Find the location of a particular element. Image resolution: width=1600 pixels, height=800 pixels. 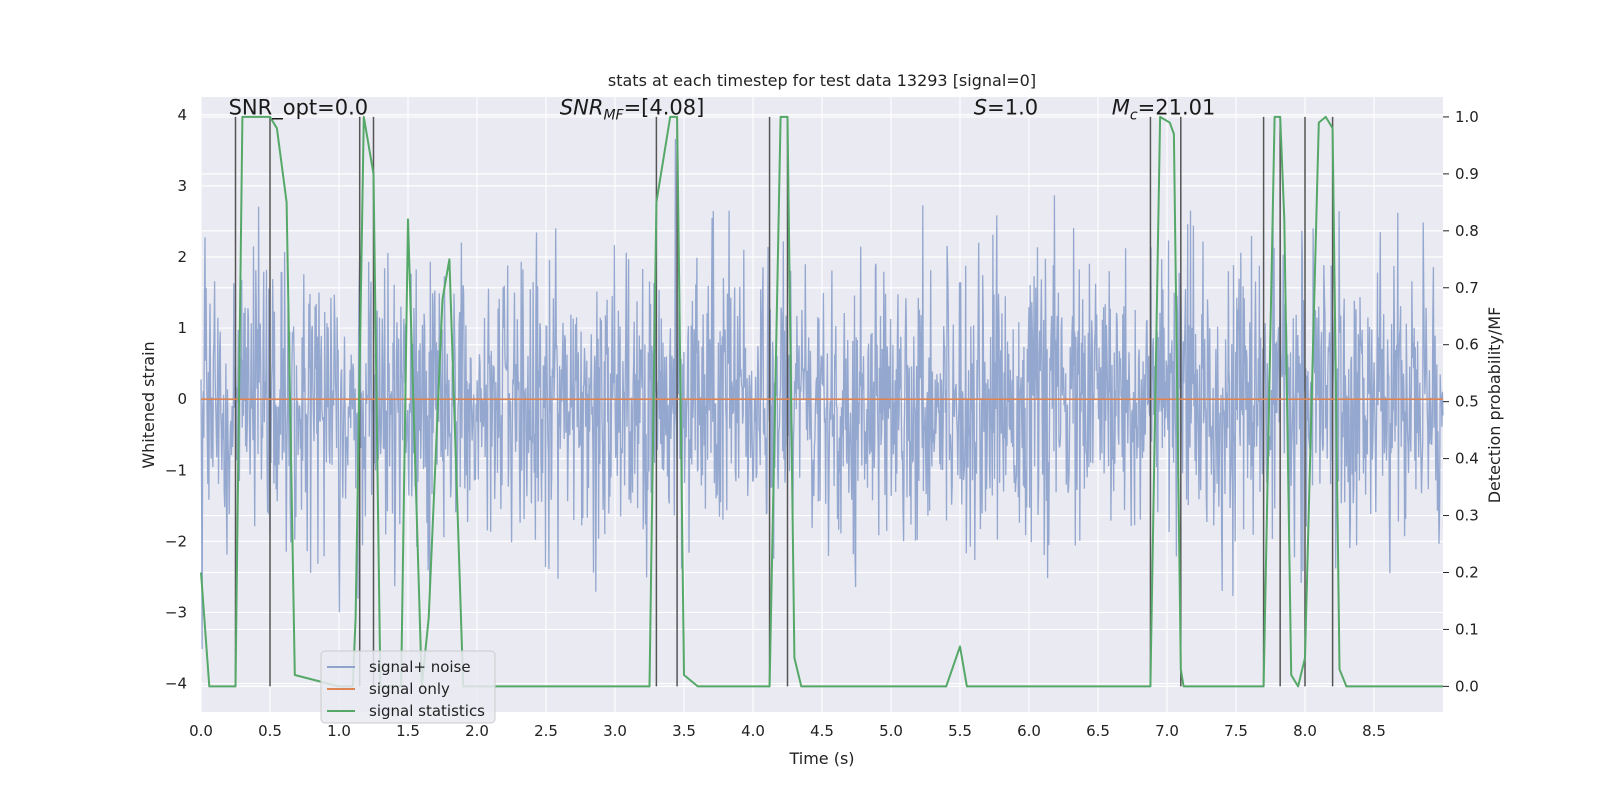

y-right-tick-label: 0.9 is located at coordinates (1467, 174).